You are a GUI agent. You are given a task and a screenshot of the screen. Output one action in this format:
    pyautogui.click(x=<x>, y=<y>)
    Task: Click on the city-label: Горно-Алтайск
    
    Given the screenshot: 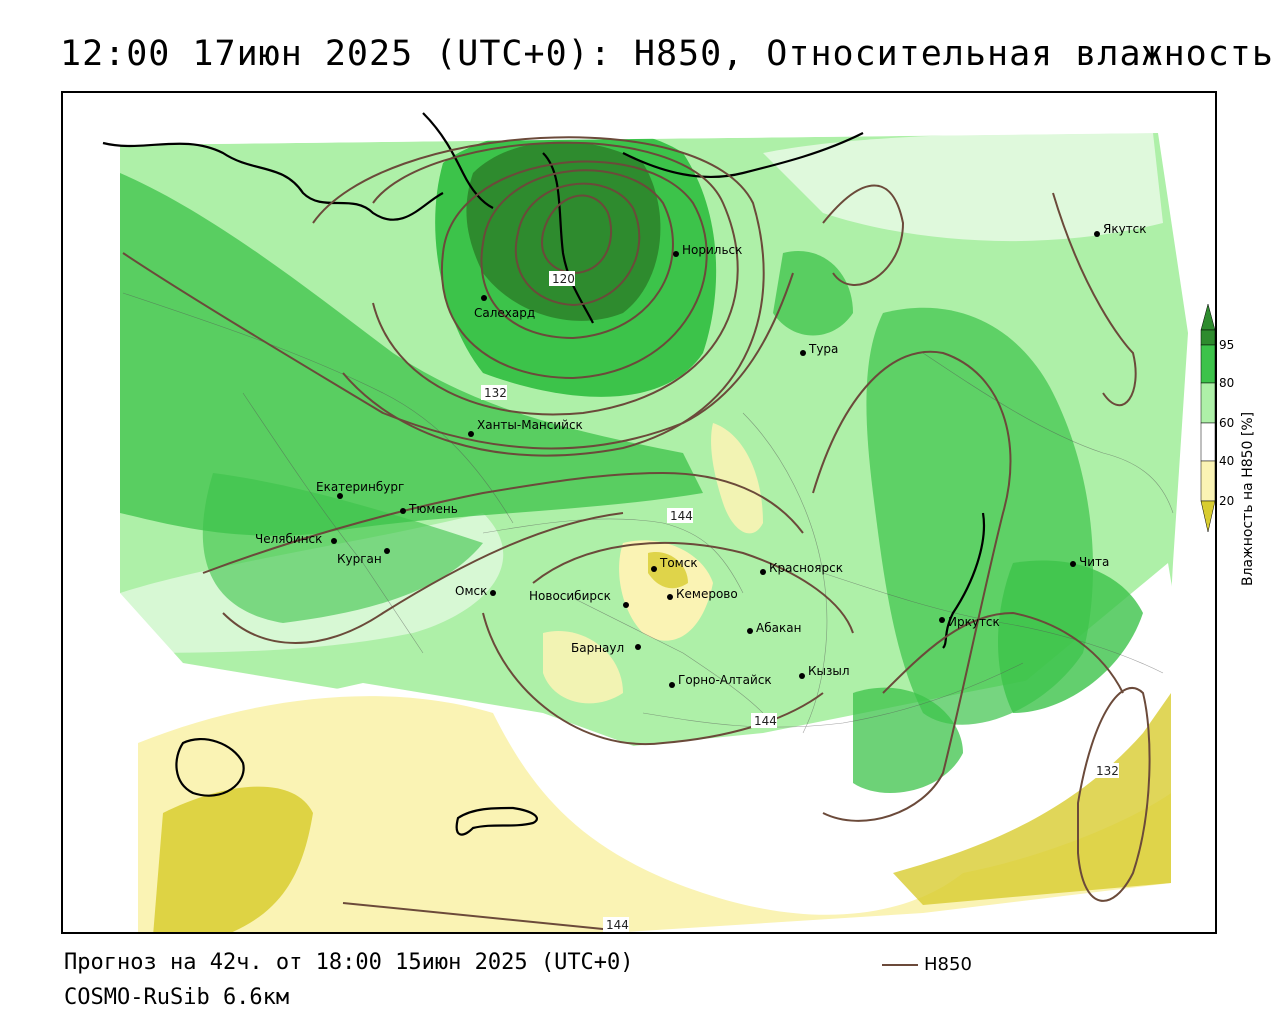 What is the action you would take?
    pyautogui.click(x=725, y=680)
    